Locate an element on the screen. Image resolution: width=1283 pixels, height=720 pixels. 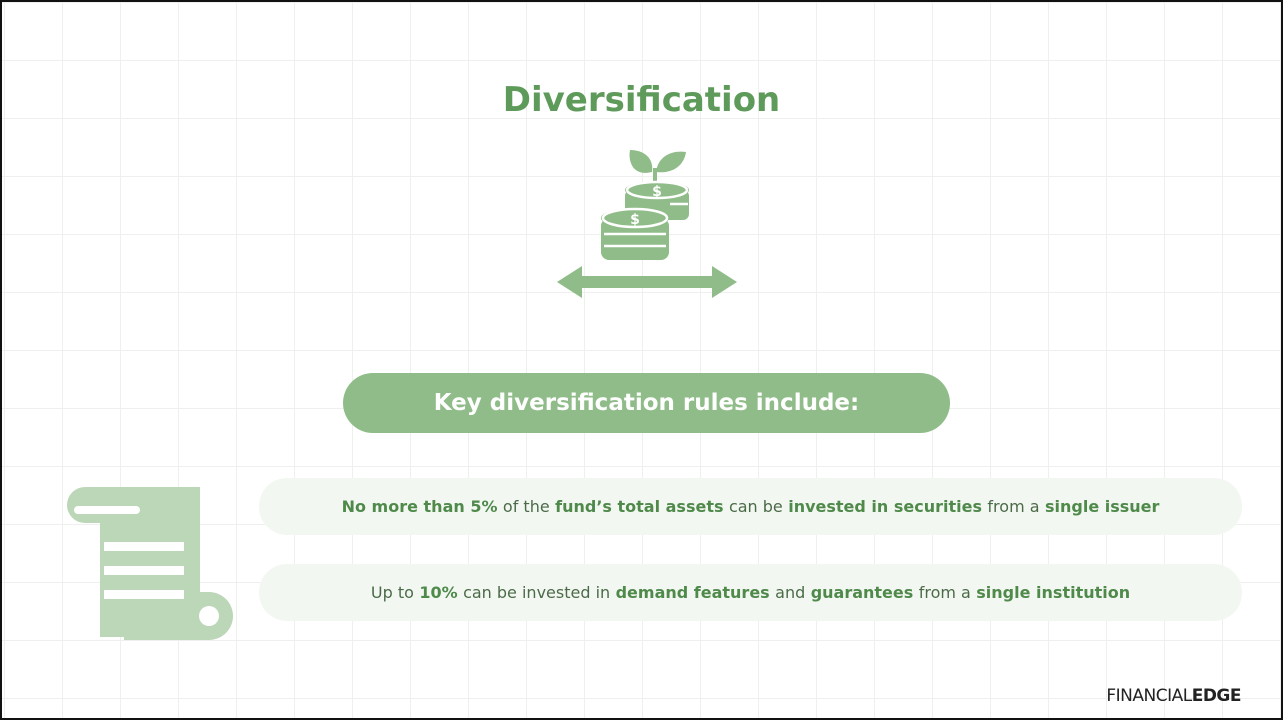
rule-text: of the is located at coordinates (526, 506).